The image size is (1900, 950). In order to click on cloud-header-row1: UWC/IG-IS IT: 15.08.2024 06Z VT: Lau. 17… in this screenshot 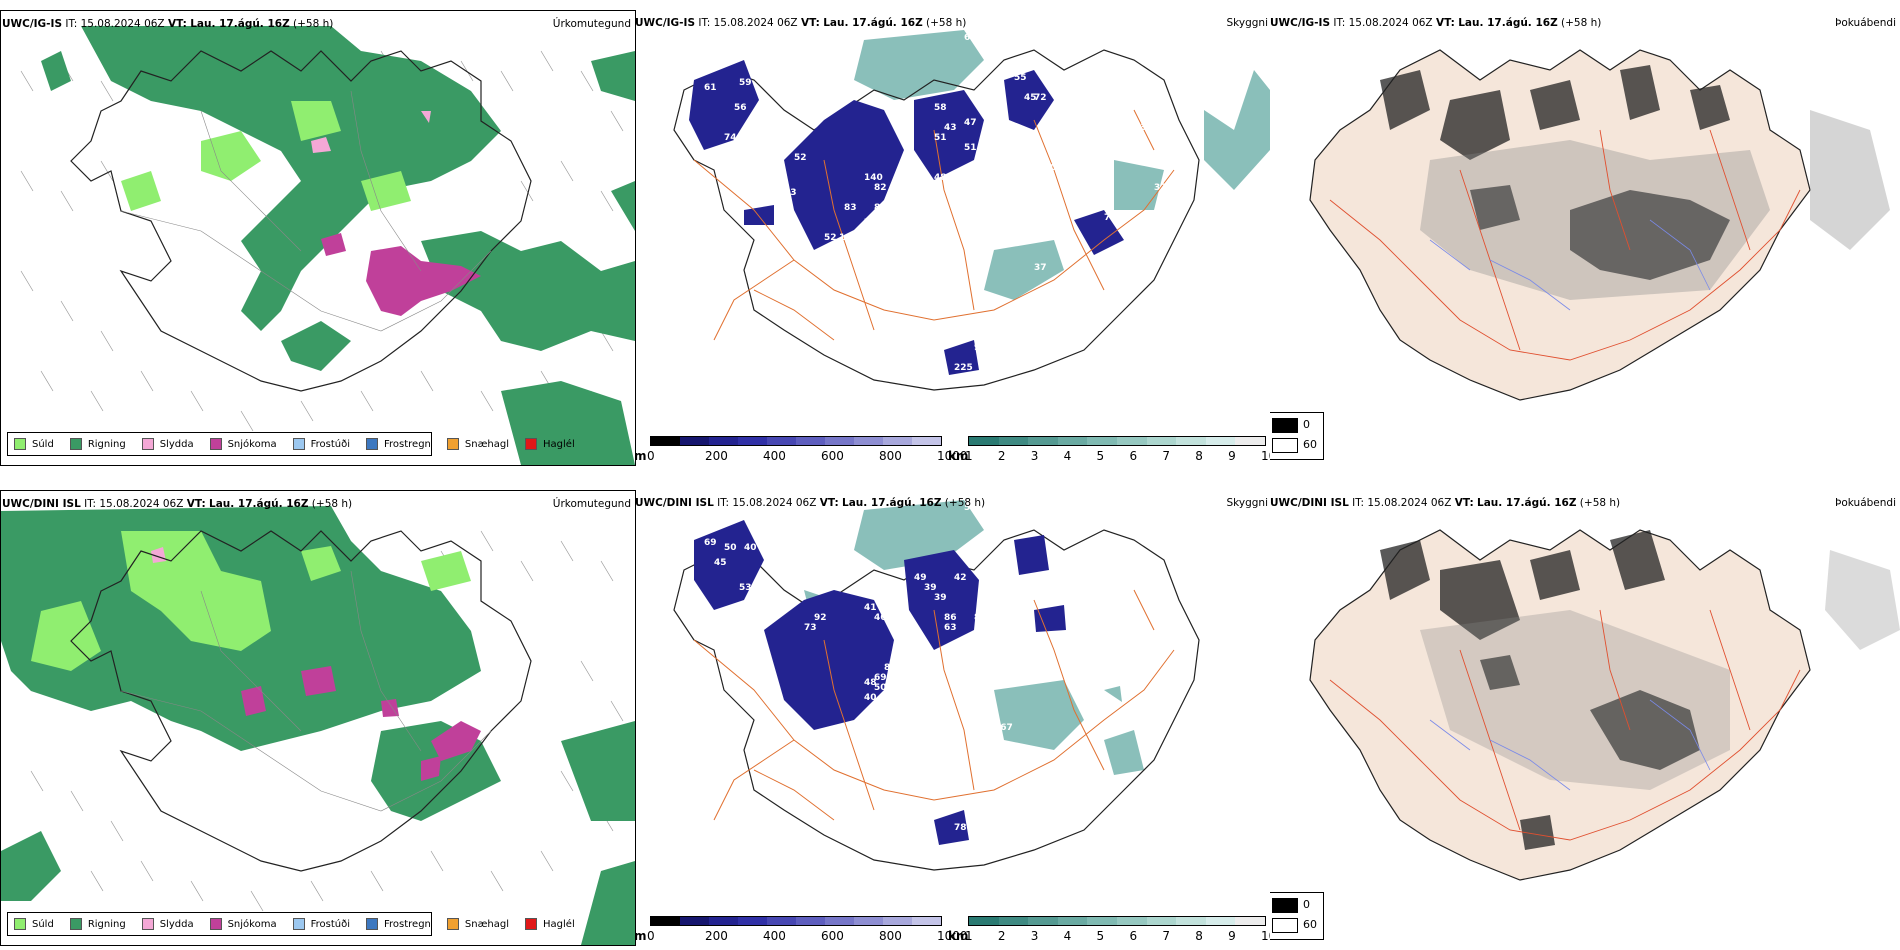, I will do `click(801, 23)`.